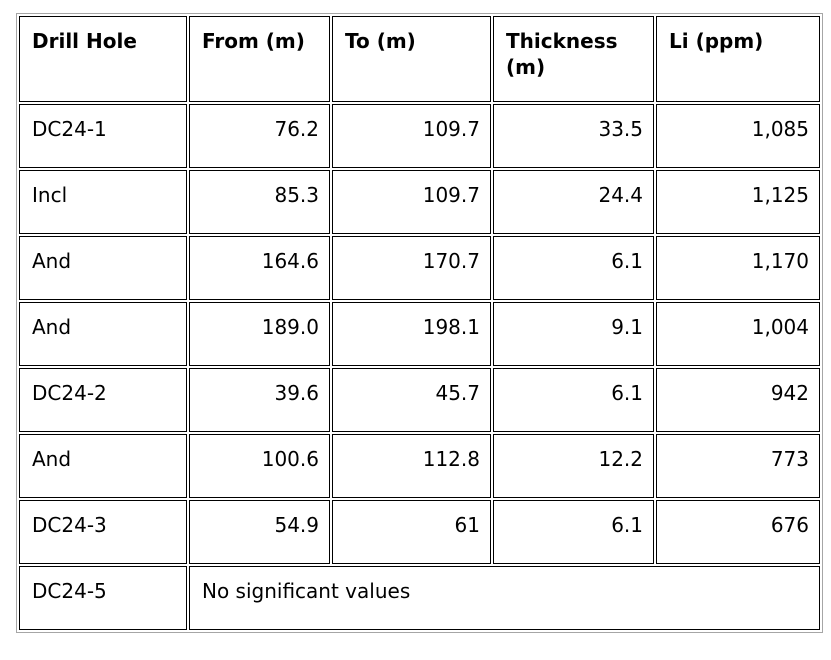  I want to click on table-row: And 189.0 198.1 9.1 1,004, so click(419, 334).